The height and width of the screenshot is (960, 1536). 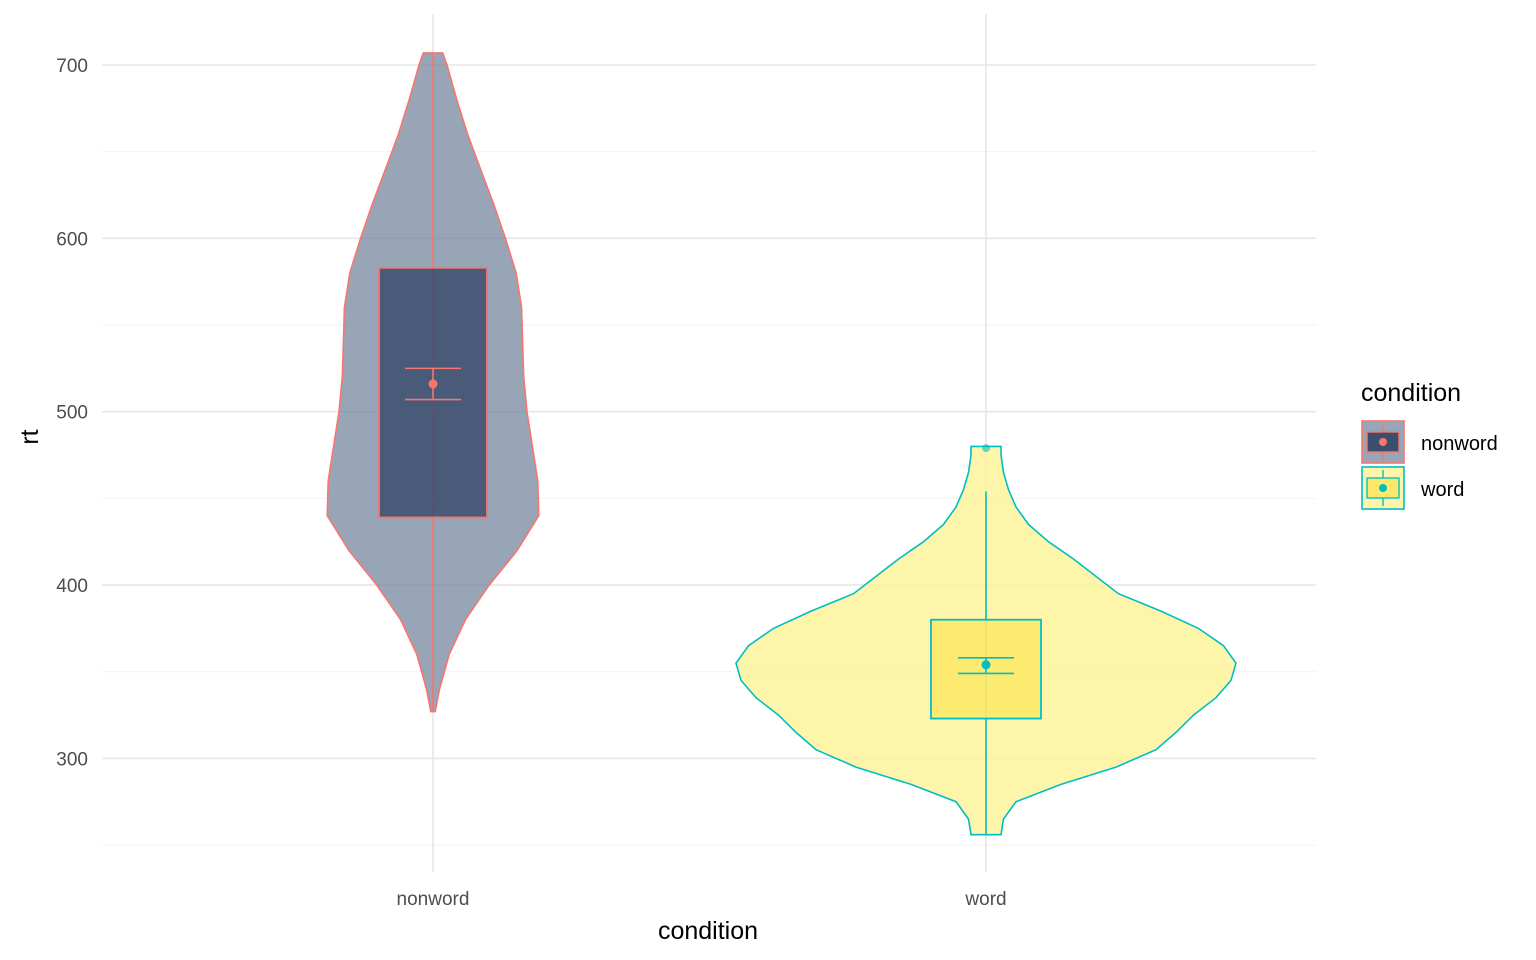 What do you see at coordinates (708, 931) in the screenshot?
I see `x-axis-title: condition` at bounding box center [708, 931].